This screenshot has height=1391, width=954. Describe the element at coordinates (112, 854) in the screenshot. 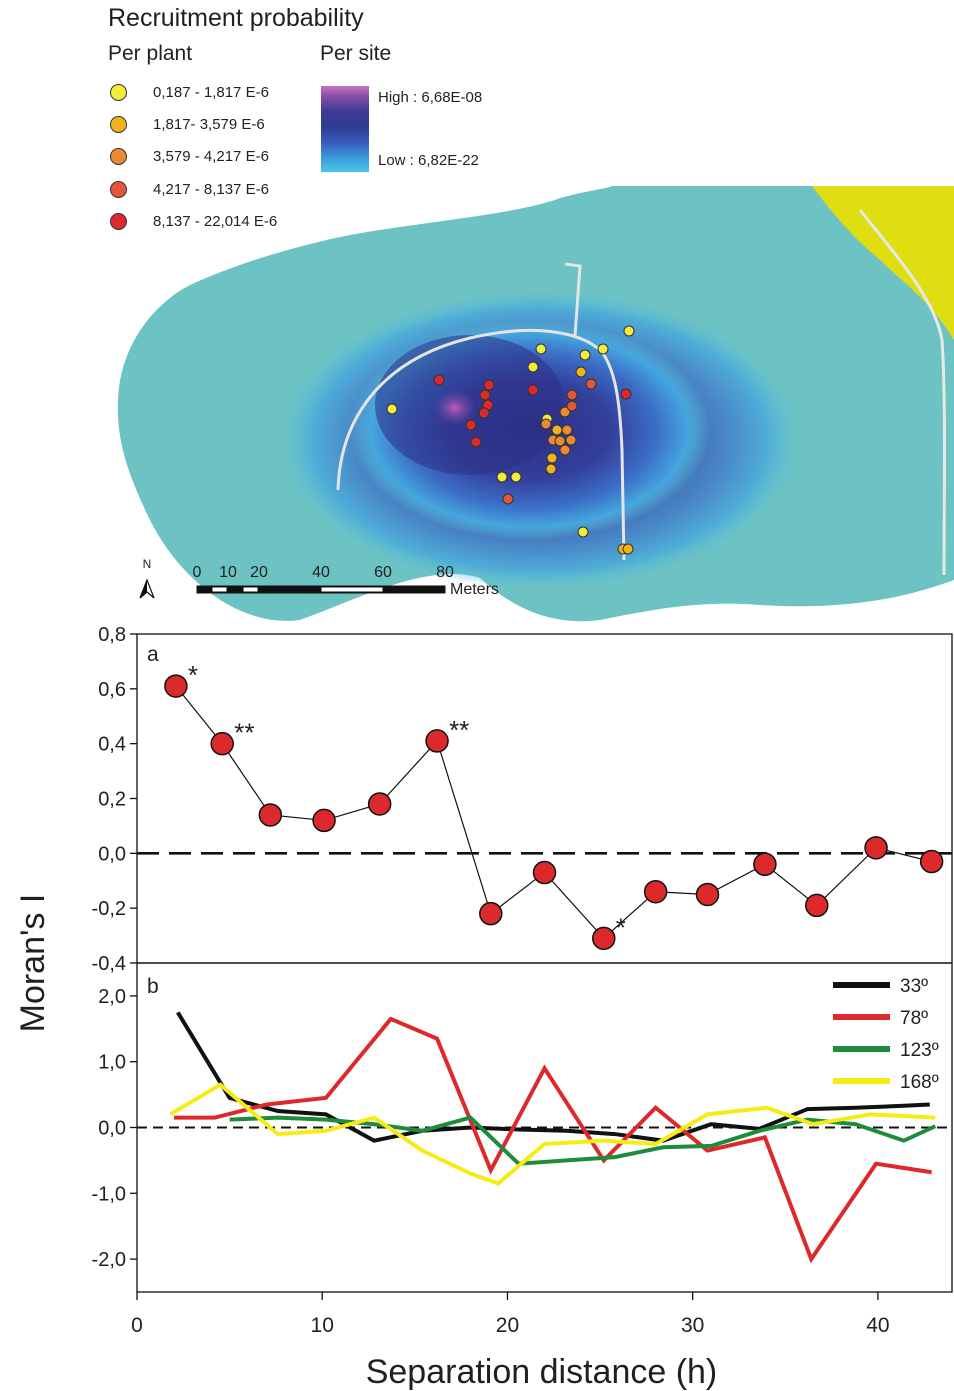

I see `panel-a-y-tick-label: 0,0` at that location.